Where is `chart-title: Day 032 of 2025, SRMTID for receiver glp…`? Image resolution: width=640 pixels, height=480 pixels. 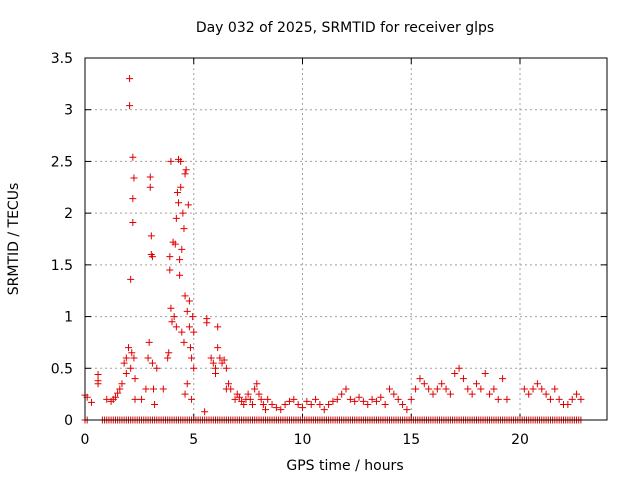 chart-title: Day 032 of 2025, SRMTID for receiver glp… is located at coordinates (345, 28).